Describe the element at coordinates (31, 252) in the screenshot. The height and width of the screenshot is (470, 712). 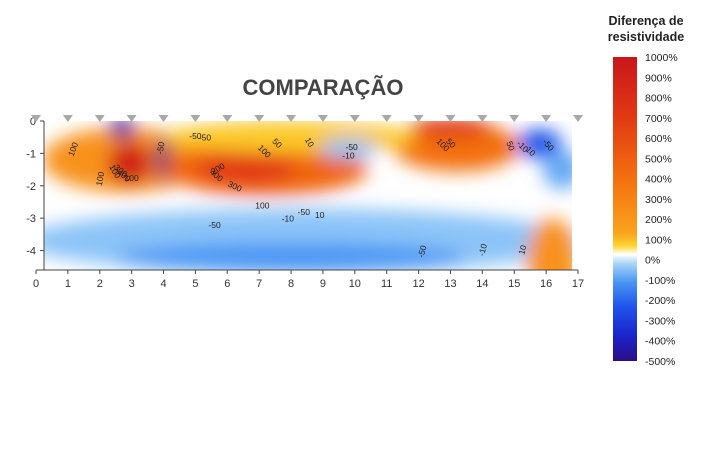
I see `y-tick-label: -4` at that location.